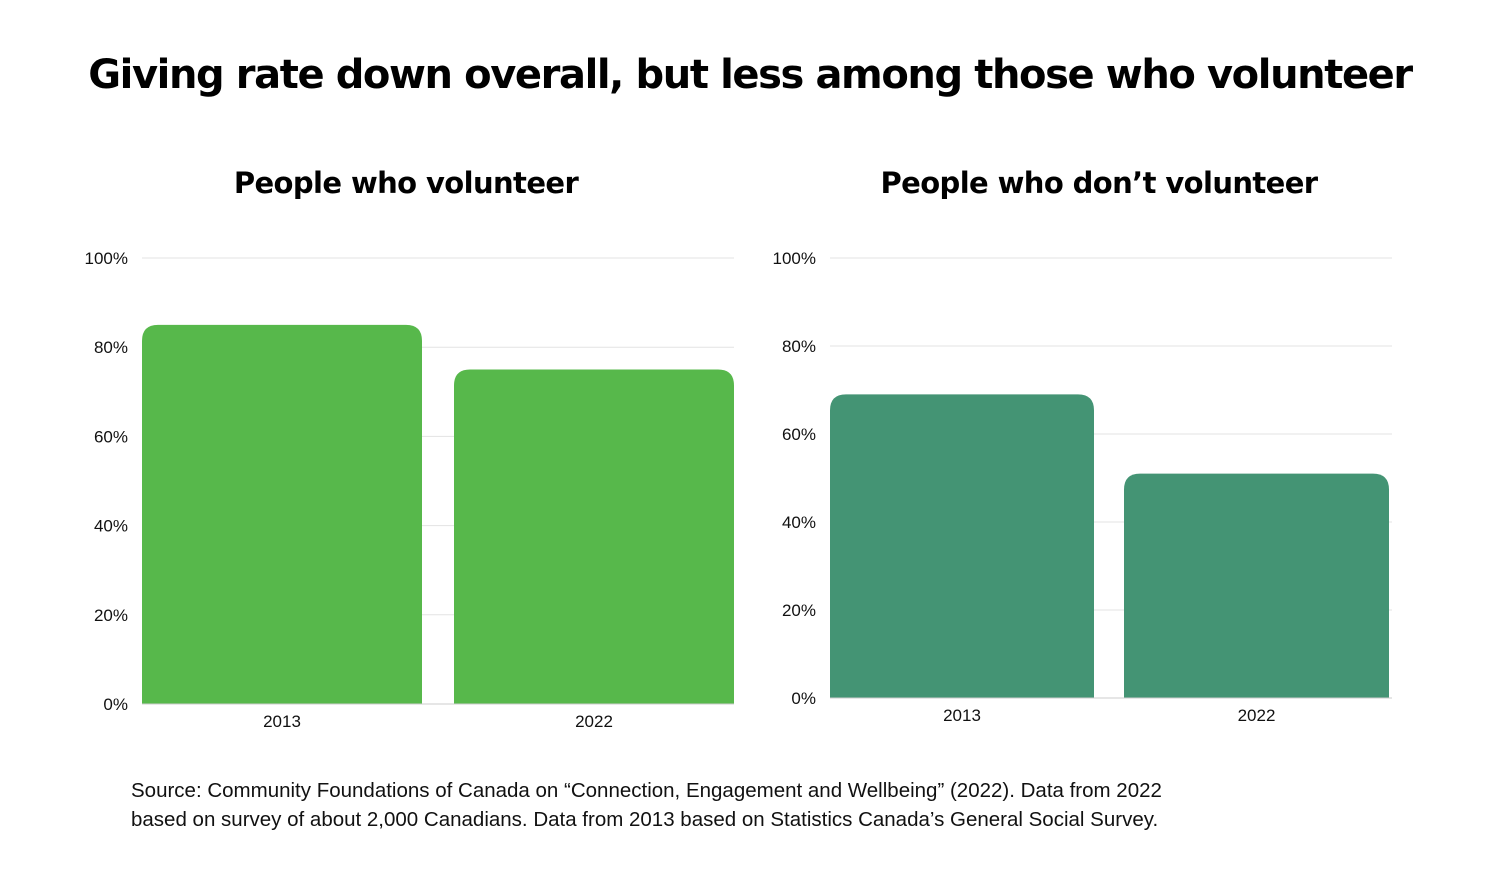 The image size is (1500, 875). Describe the element at coordinates (1099, 183) in the screenshot. I see `chart-title: People who don’t volunteer` at that location.